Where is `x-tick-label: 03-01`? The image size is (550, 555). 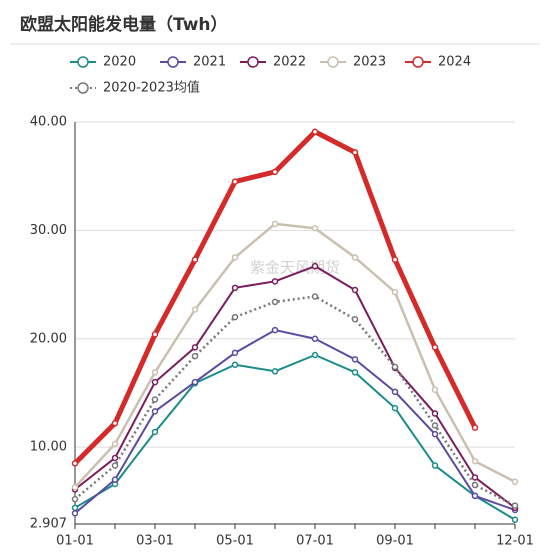
x-tick-label: 03-01 is located at coordinates (155, 541).